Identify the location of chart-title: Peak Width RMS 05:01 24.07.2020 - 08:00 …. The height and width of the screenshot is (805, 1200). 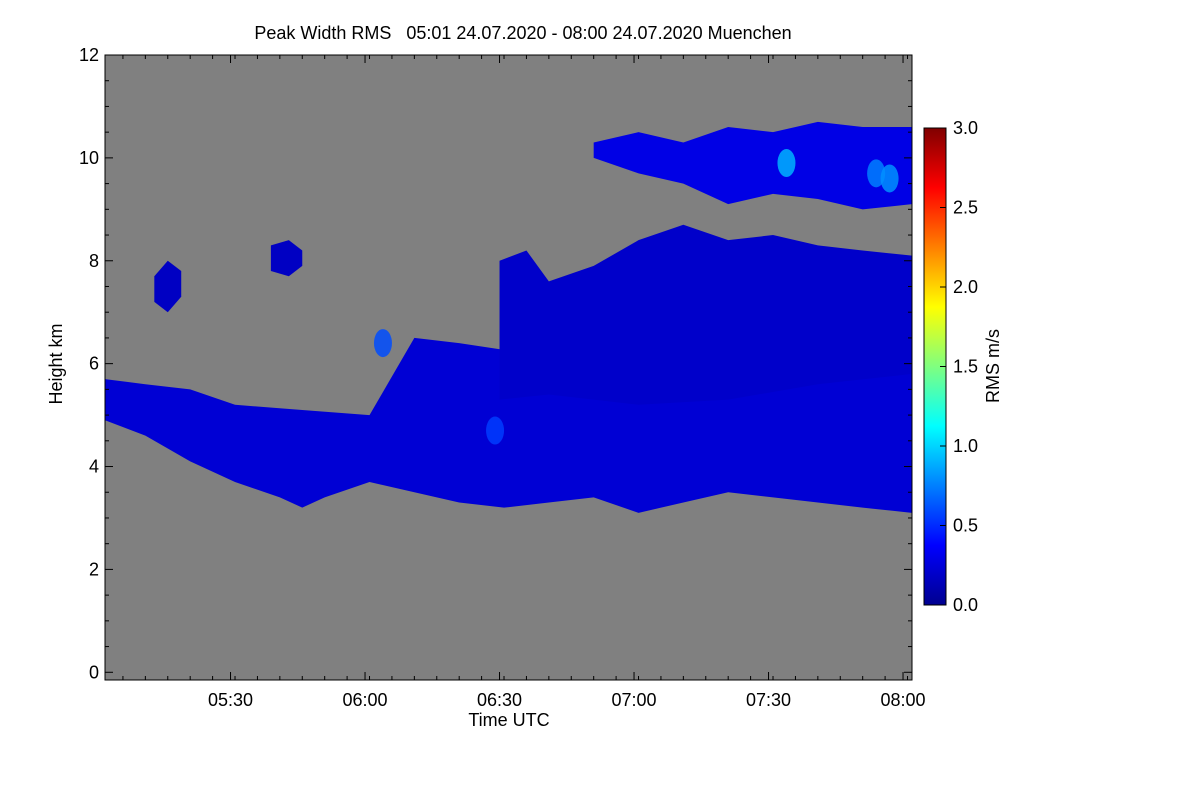
(522, 33).